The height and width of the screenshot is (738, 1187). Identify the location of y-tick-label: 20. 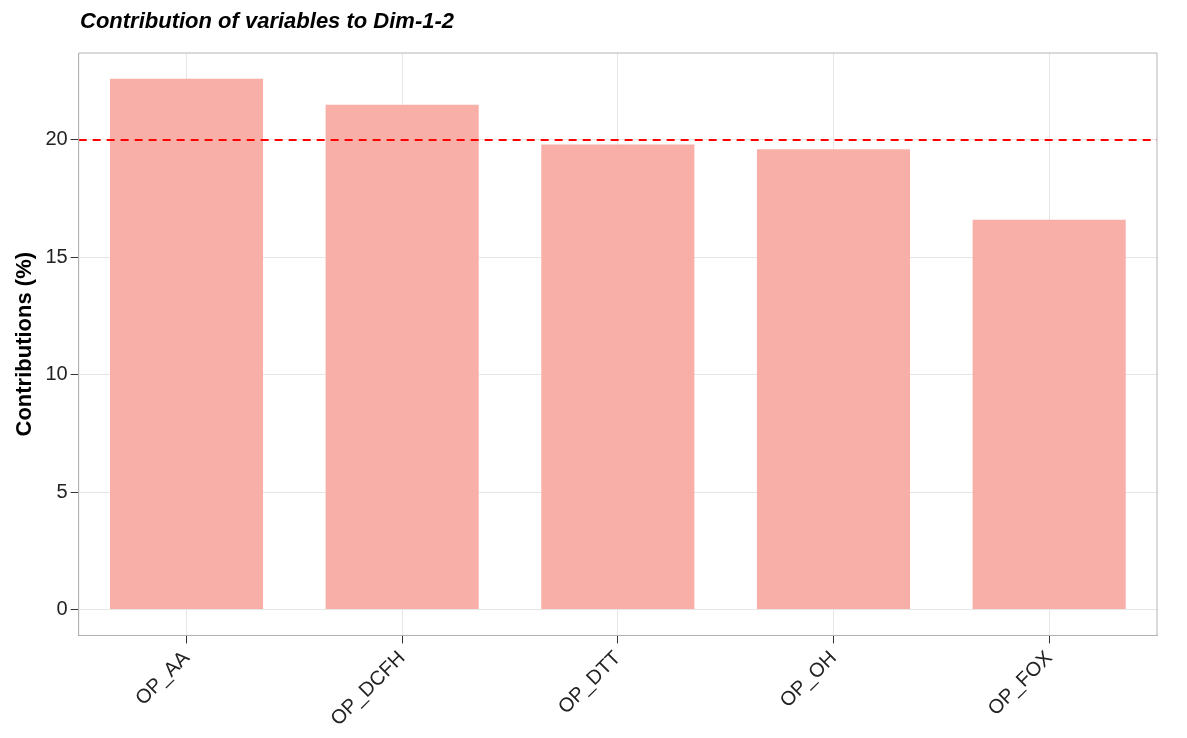
(56, 138).